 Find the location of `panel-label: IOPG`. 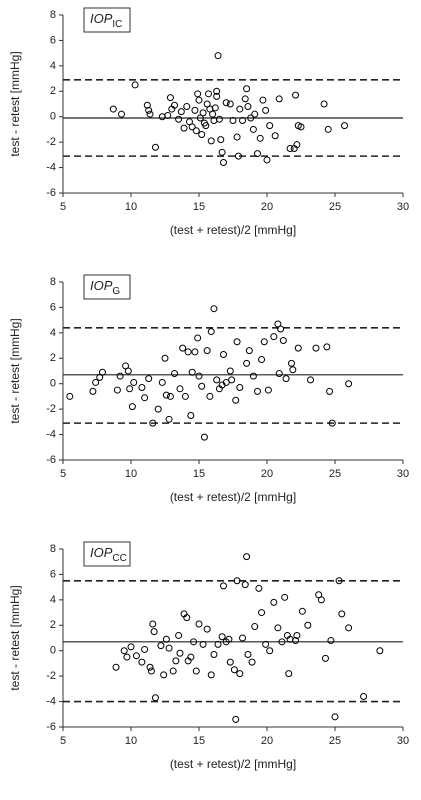

panel-label: IOPG is located at coordinates (105, 287).